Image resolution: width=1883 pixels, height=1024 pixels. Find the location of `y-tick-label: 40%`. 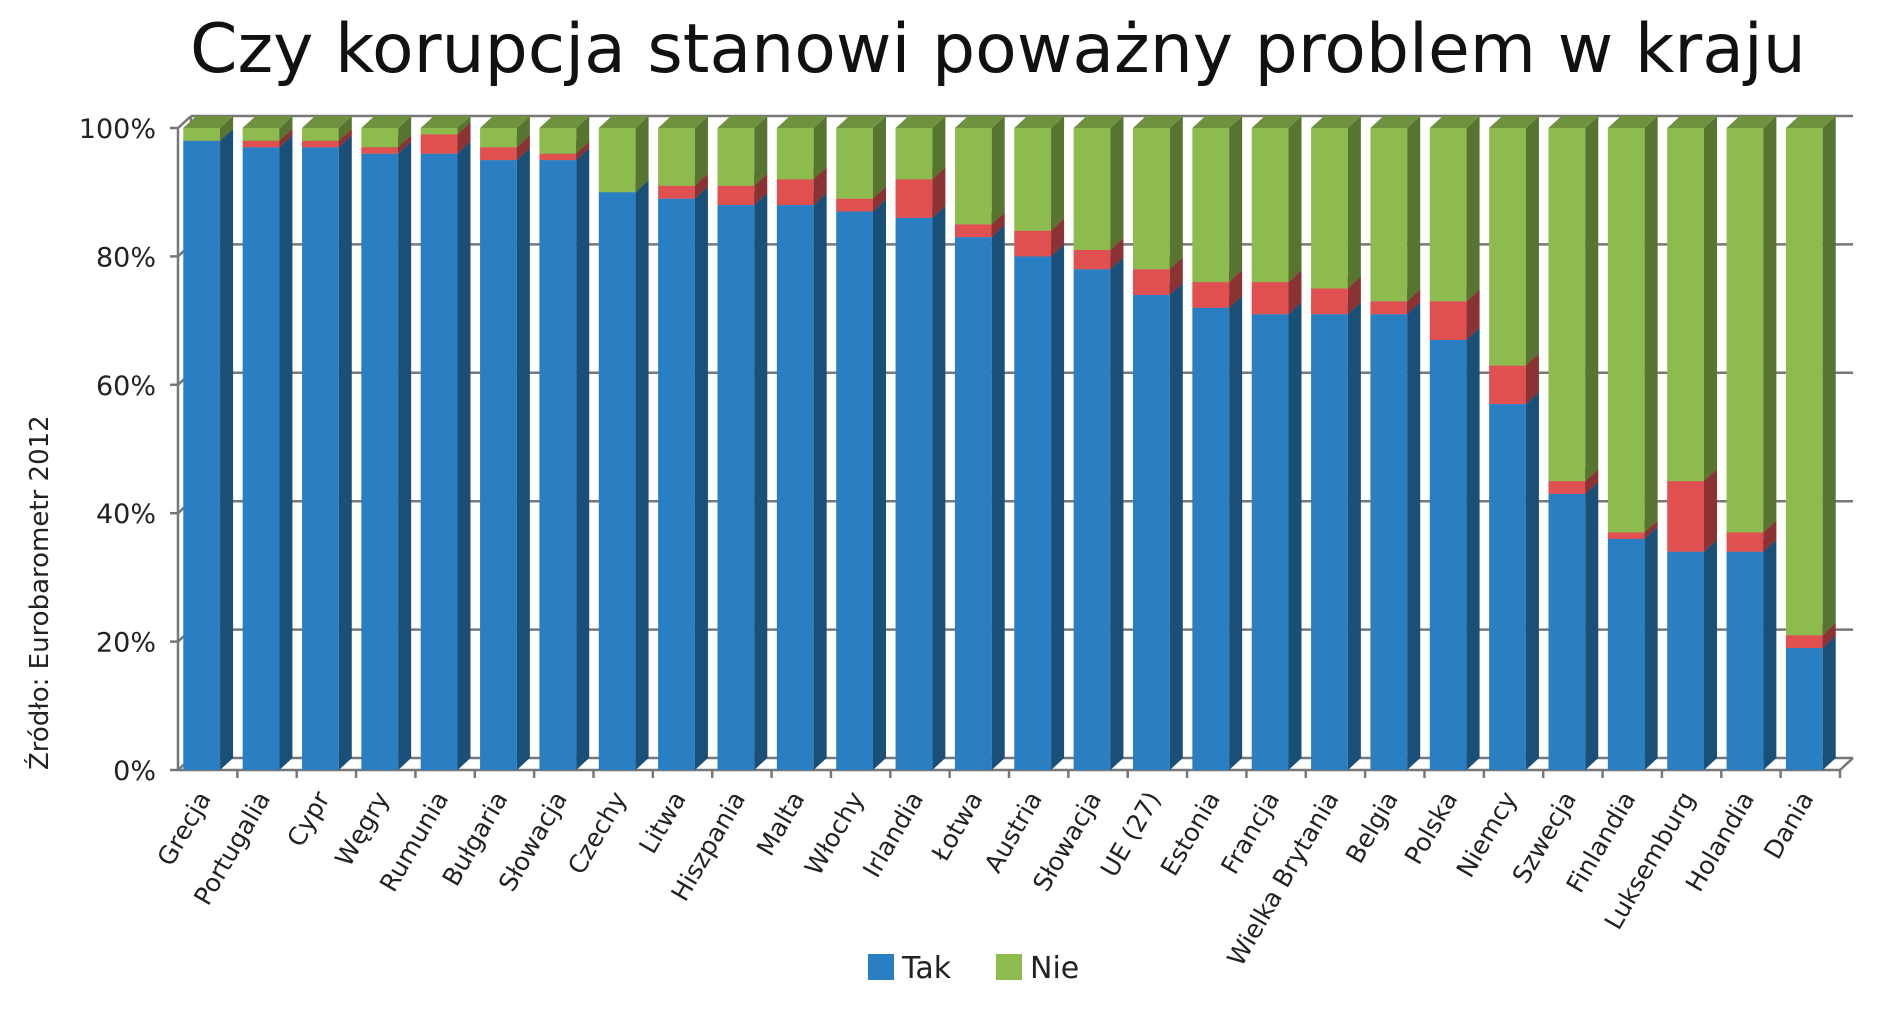

y-tick-label: 40% is located at coordinates (126, 514).